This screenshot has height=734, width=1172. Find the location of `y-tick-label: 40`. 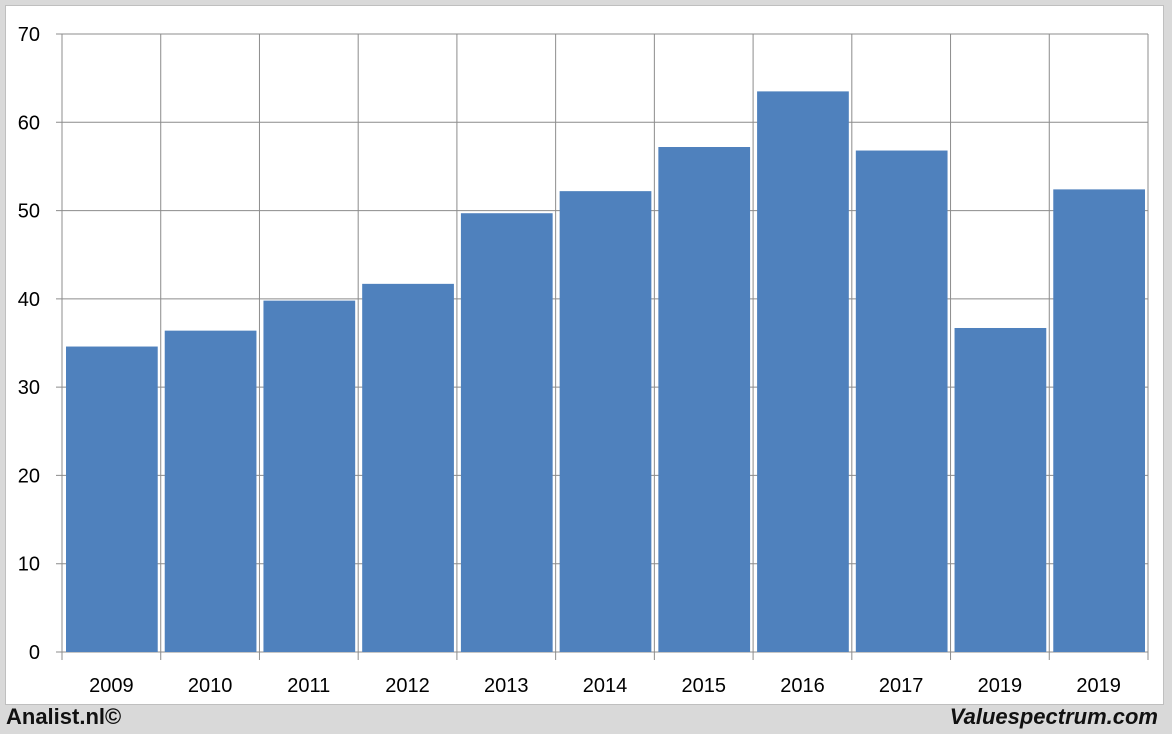

y-tick-label: 40 is located at coordinates (29, 300).